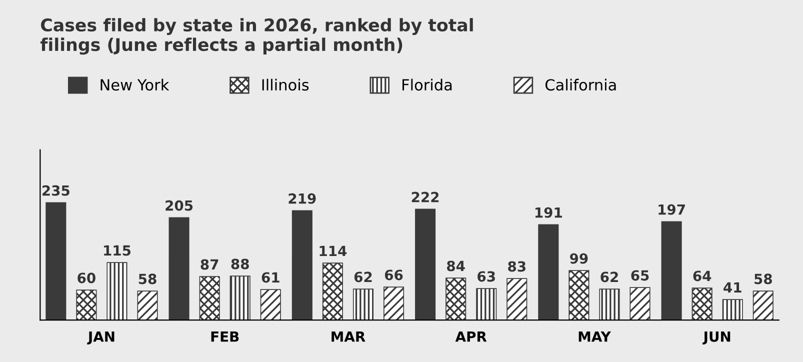  What do you see at coordinates (594, 337) in the screenshot?
I see `x-tick-label: MAY` at bounding box center [594, 337].